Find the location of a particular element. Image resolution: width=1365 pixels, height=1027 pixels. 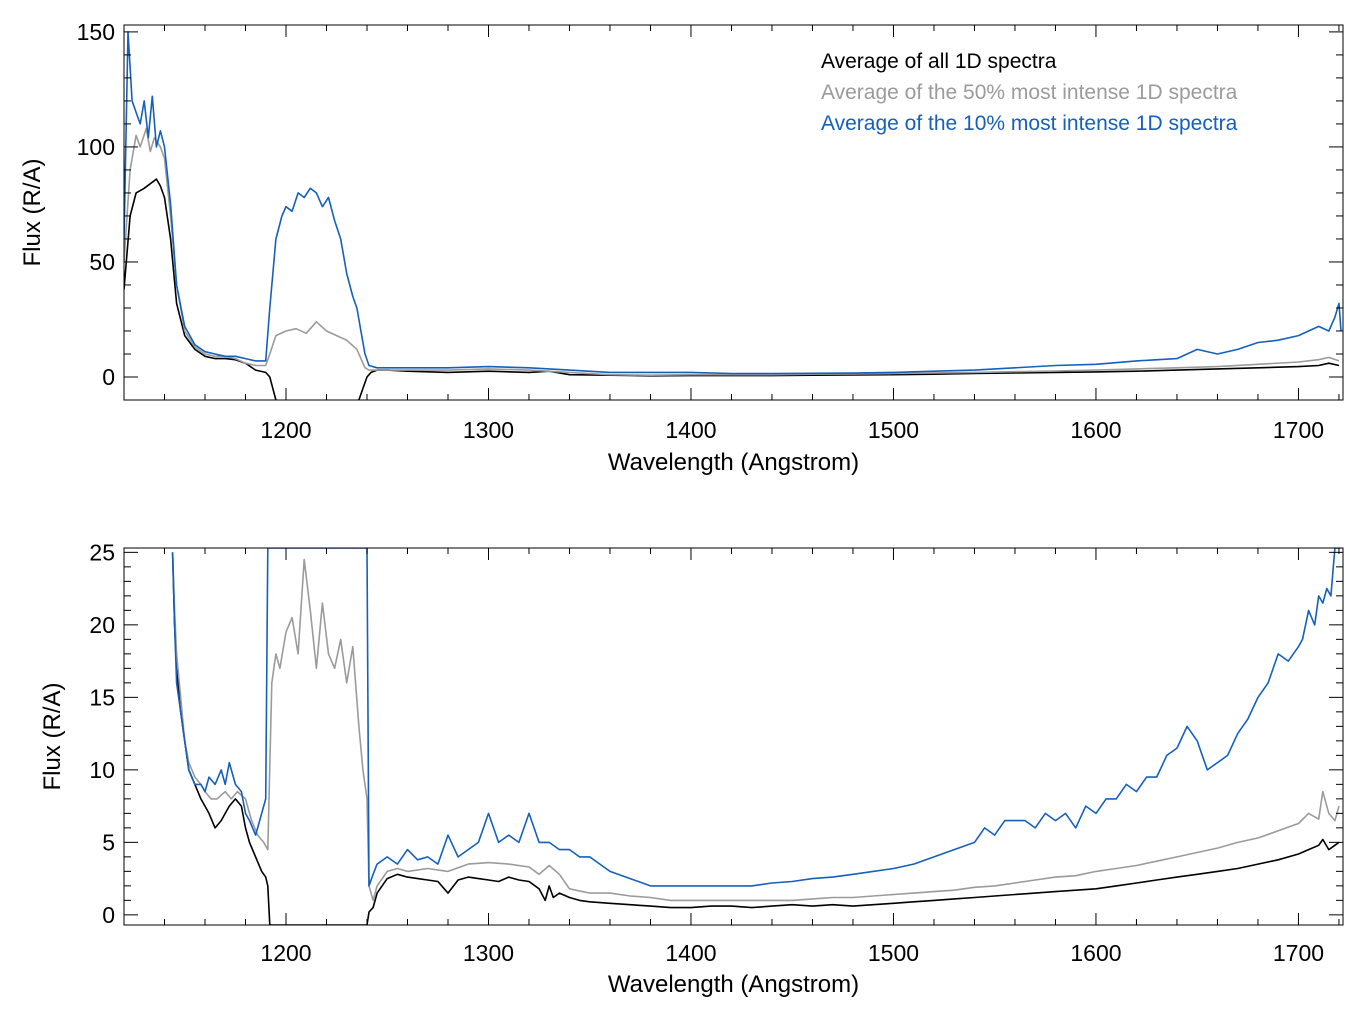

bottom-x-tick-label-1400: 1400 is located at coordinates (690, 953).